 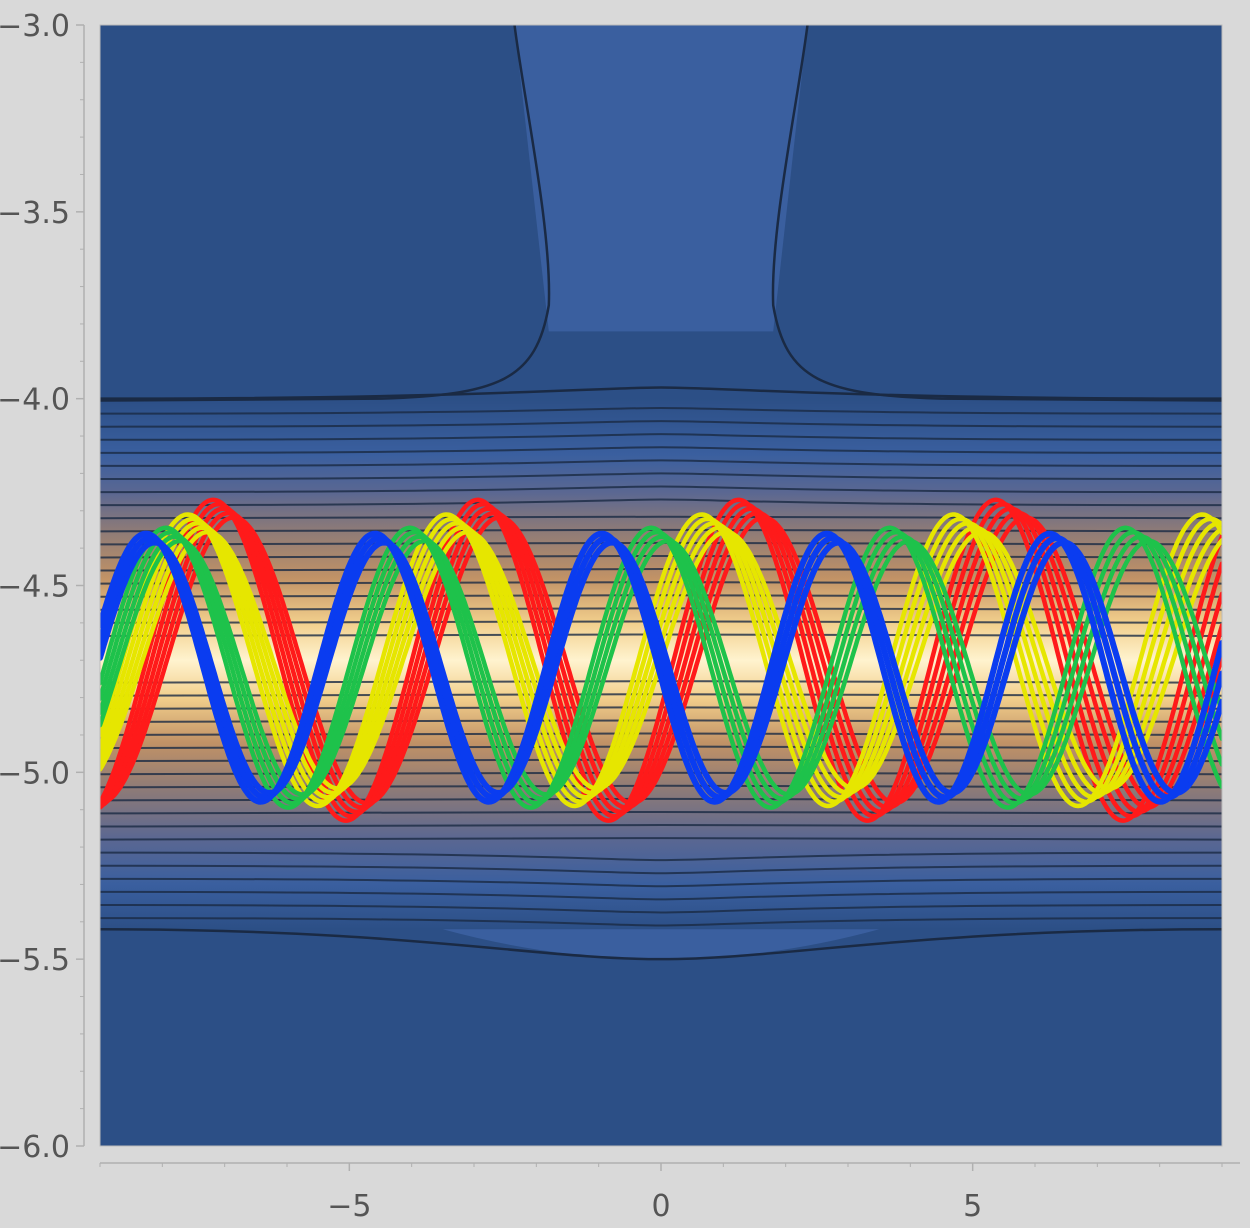 I want to click on y-tick-label: −3.0, so click(x=35, y=26).